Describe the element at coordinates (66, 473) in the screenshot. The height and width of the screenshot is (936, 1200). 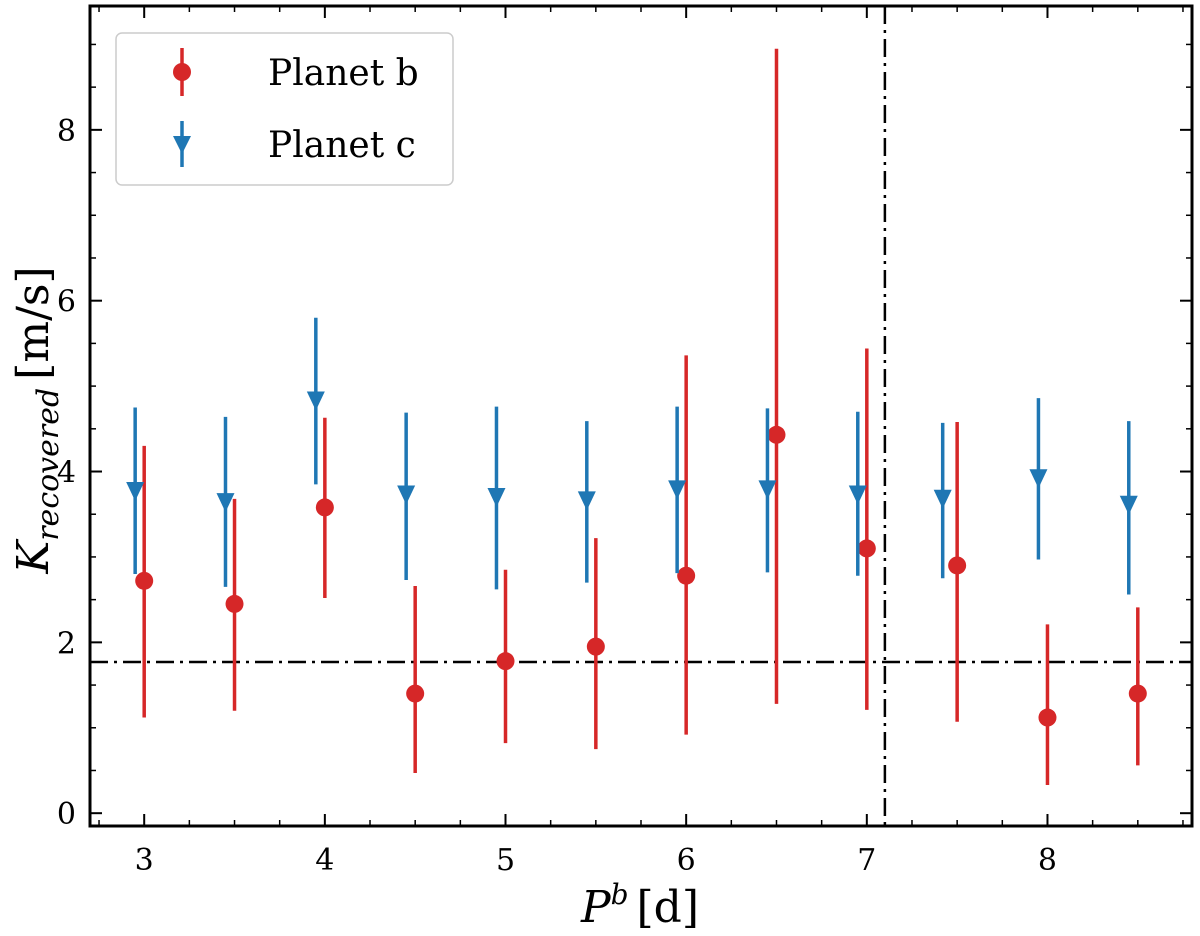
I see `y-tick-label-4: 4` at that location.